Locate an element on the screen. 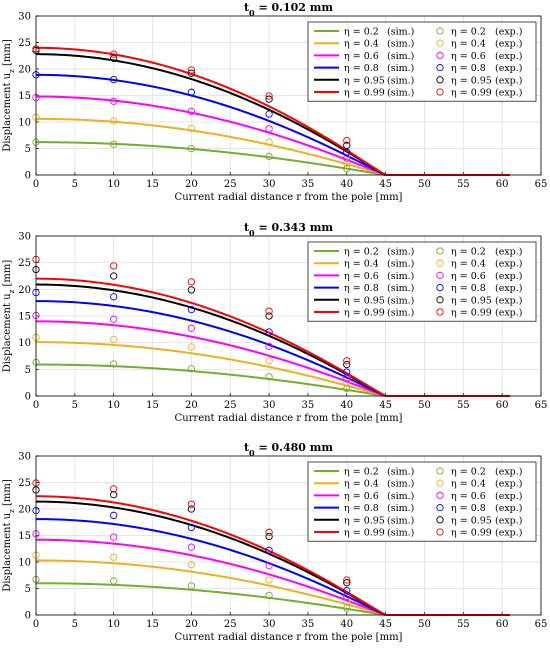 The width and height of the screenshot is (550, 654). x-tick-label: 30 is located at coordinates (269, 624).